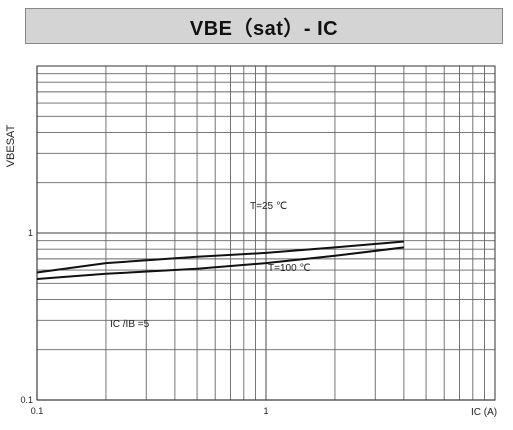 The image size is (513, 430). I want to click on chart-title-box: VBE（sat）- IC, so click(264, 26).